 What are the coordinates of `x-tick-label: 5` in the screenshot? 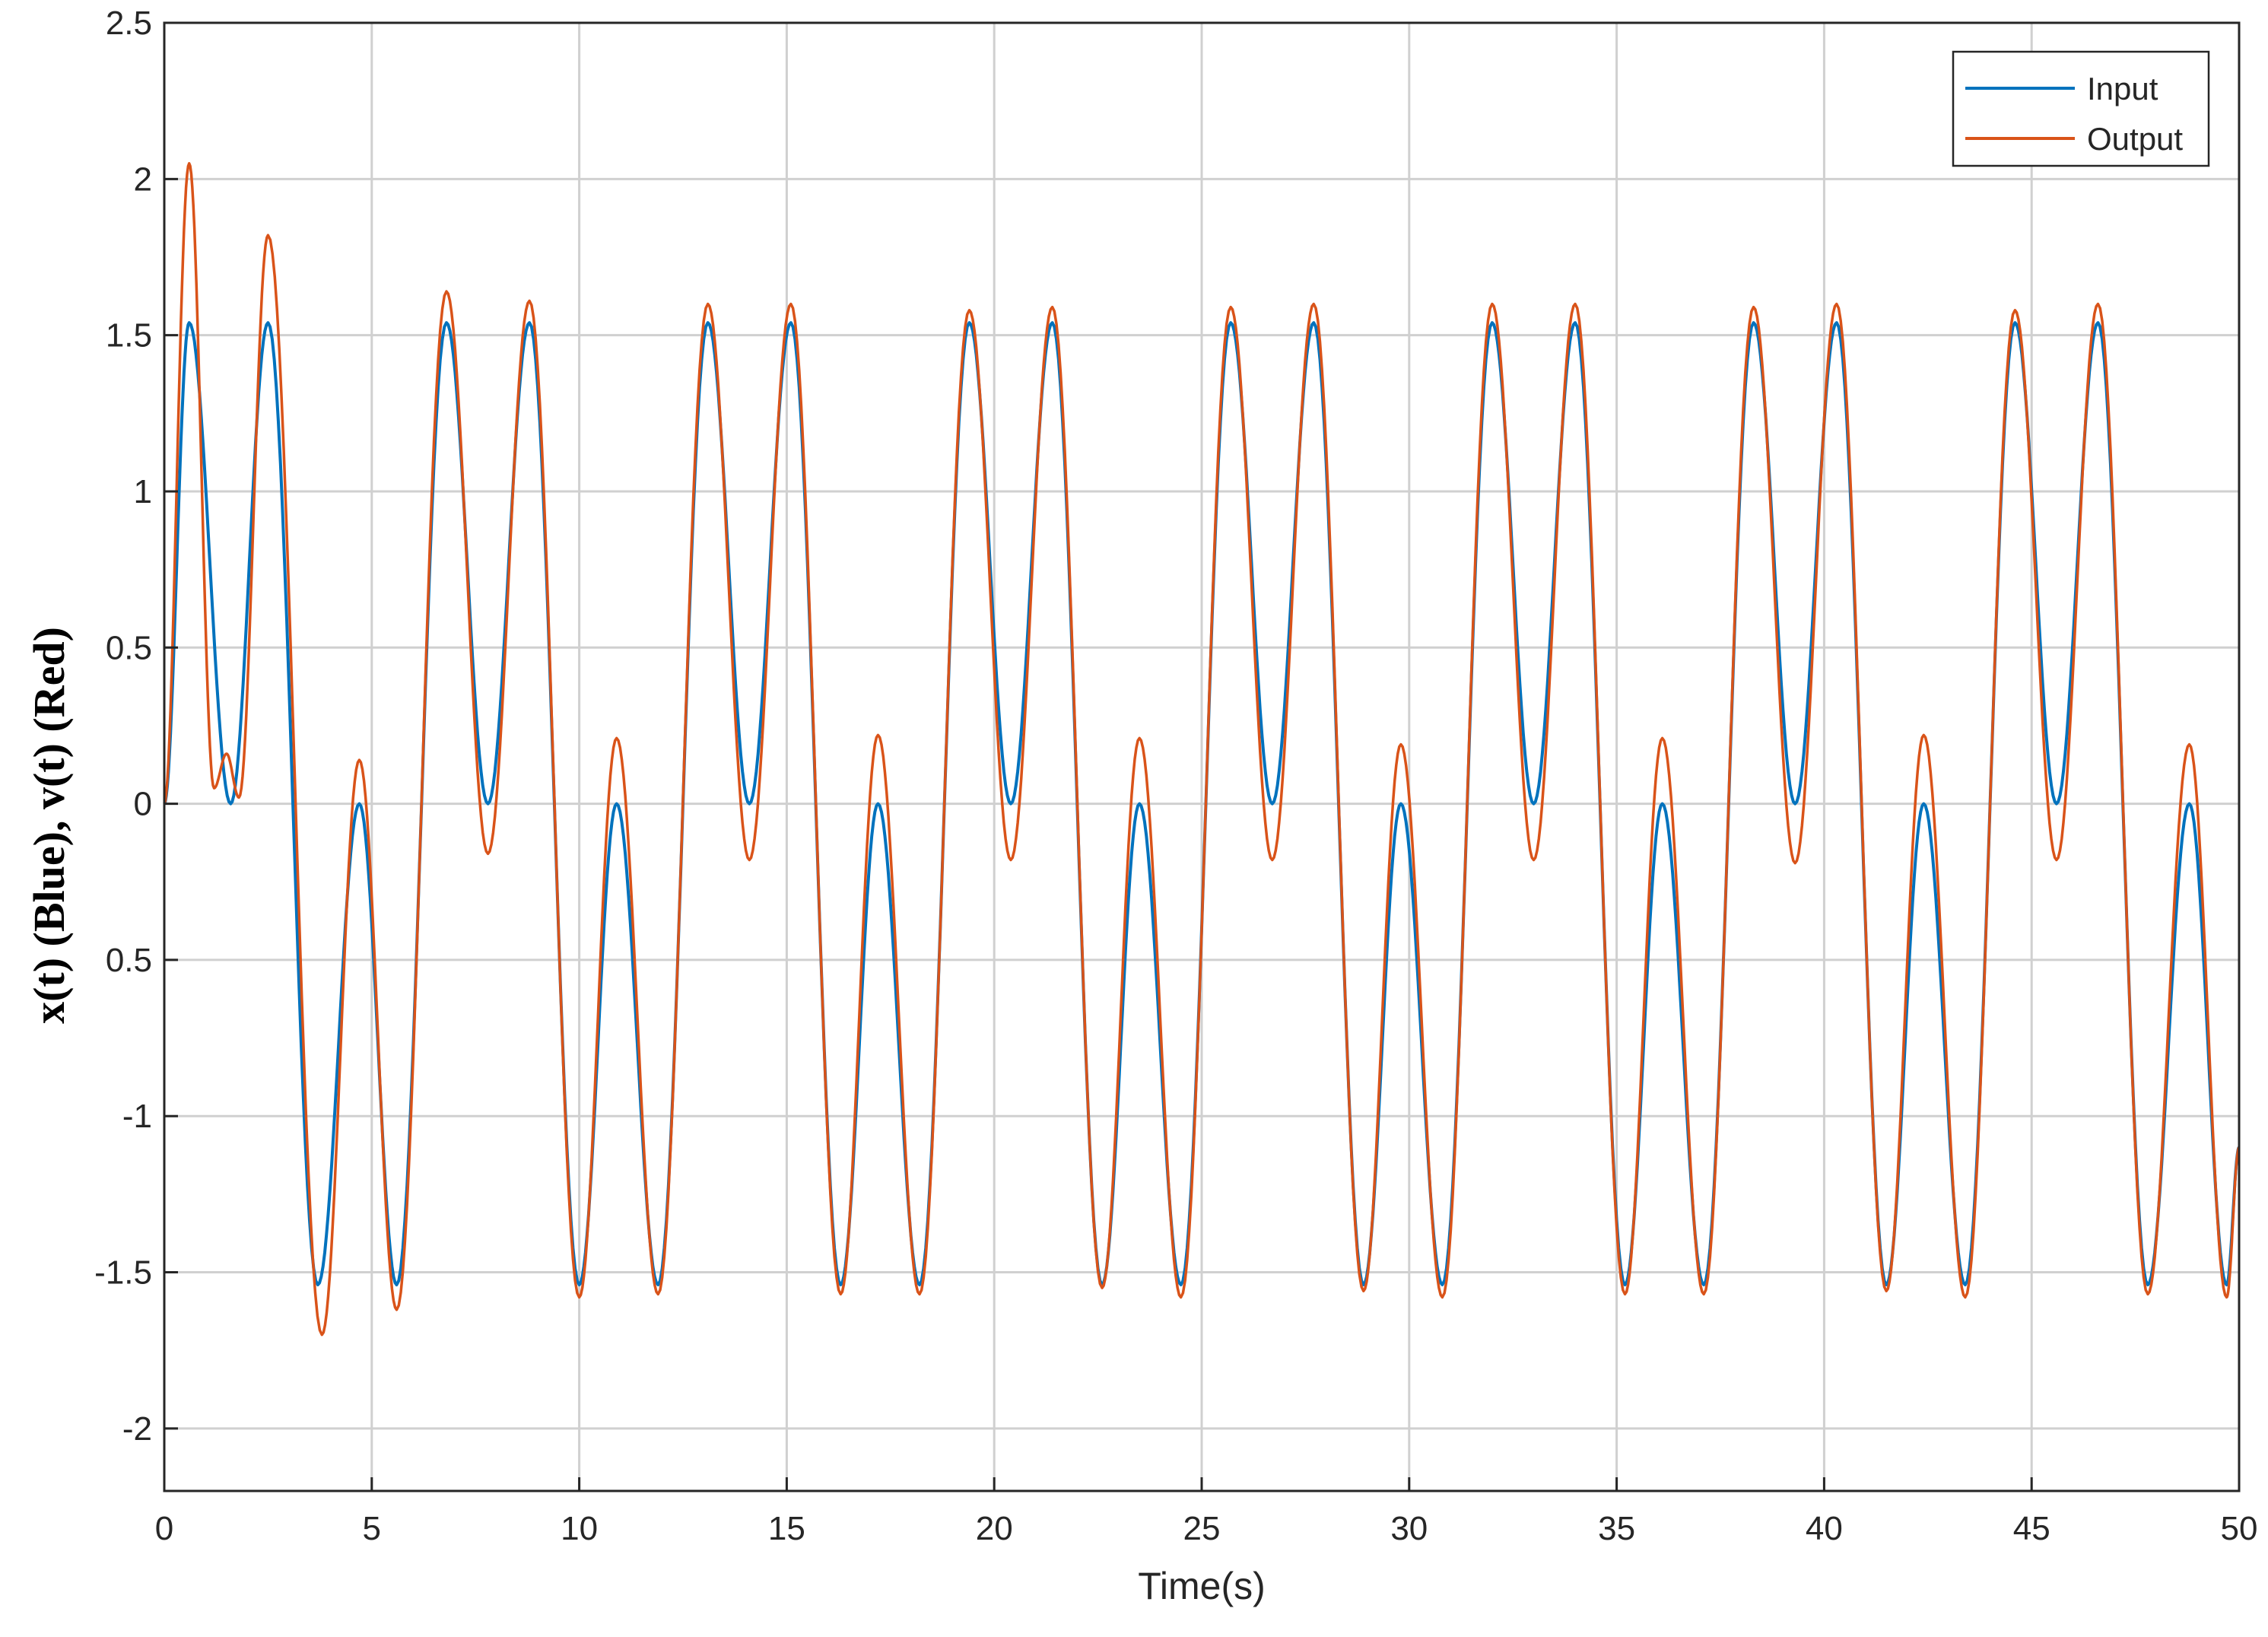 It's located at (372, 1528).